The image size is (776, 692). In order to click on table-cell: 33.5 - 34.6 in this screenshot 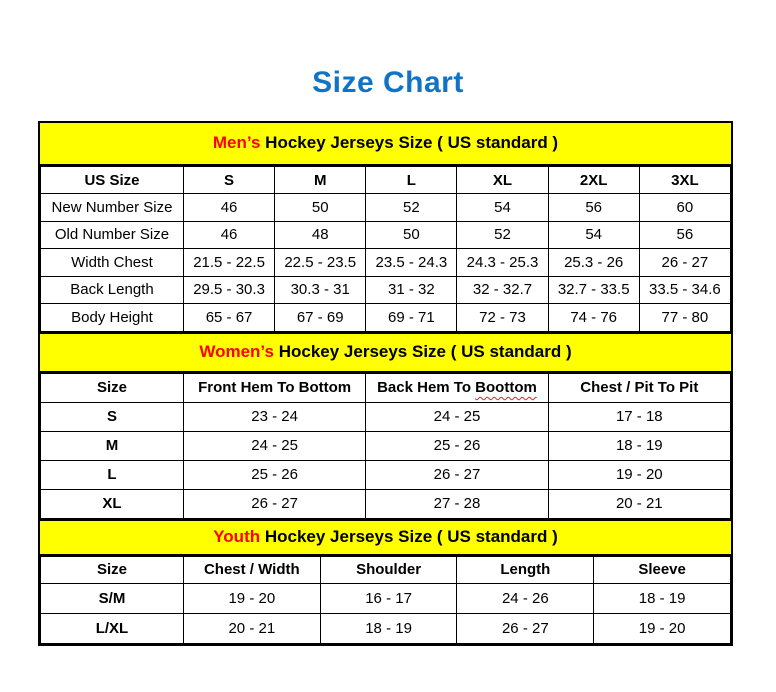, I will do `click(685, 289)`.